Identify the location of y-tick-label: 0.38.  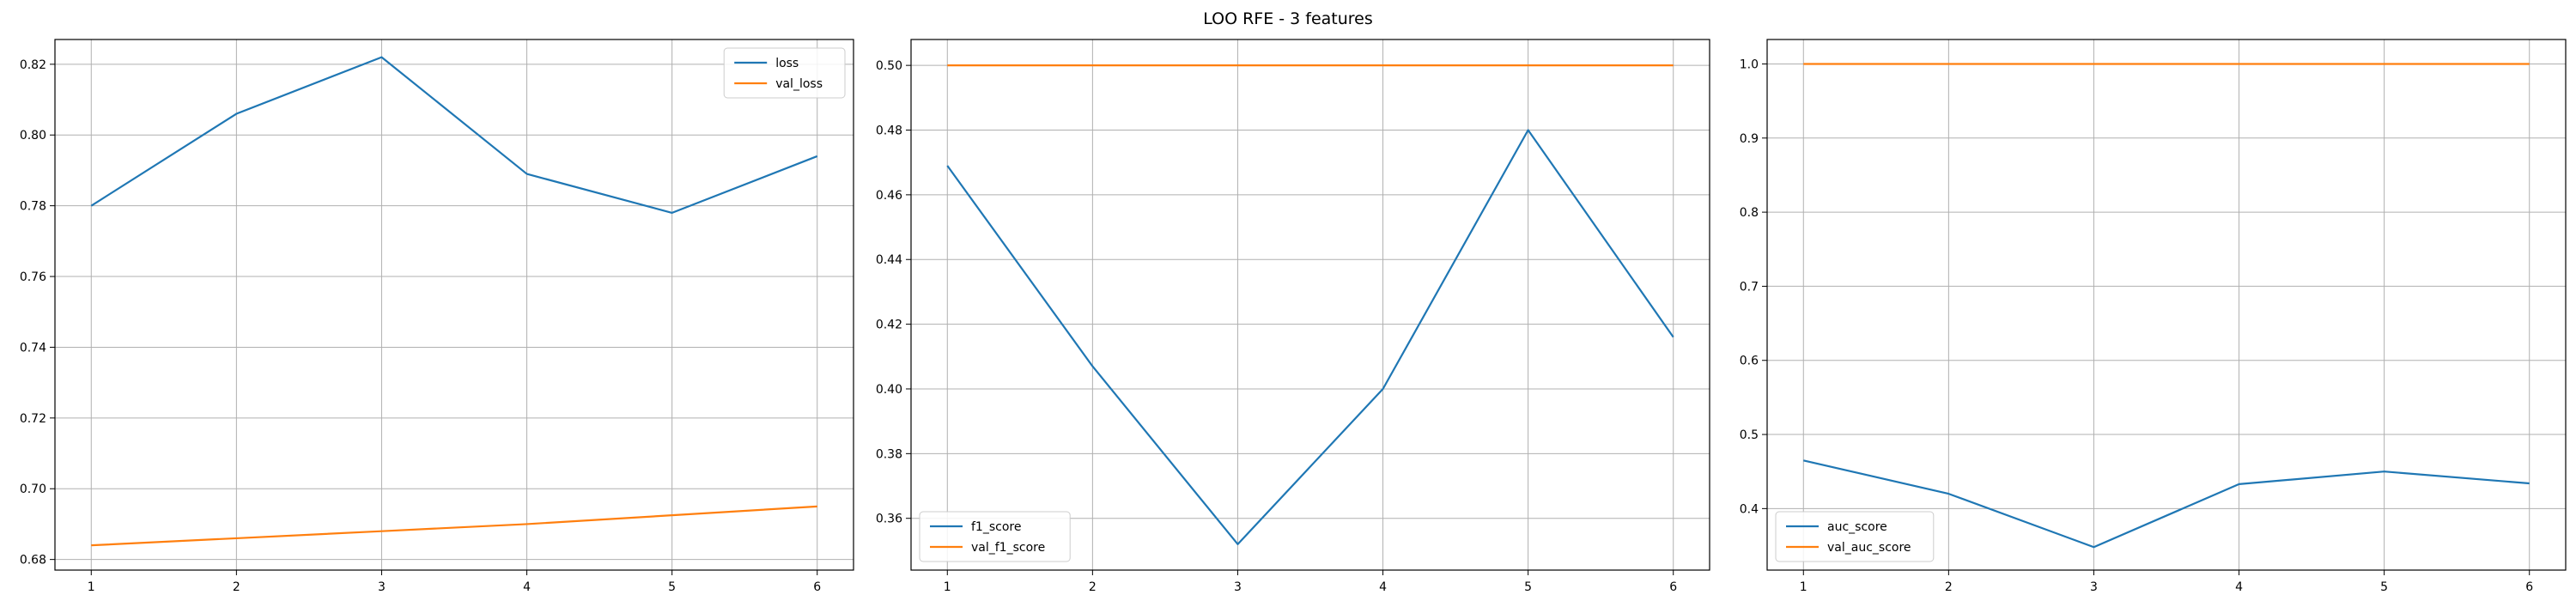
(889, 454).